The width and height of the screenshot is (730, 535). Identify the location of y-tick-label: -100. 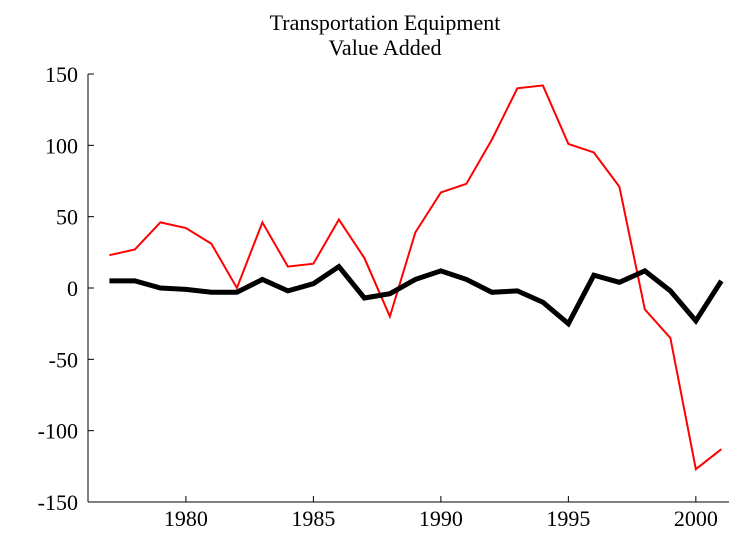
(58, 431).